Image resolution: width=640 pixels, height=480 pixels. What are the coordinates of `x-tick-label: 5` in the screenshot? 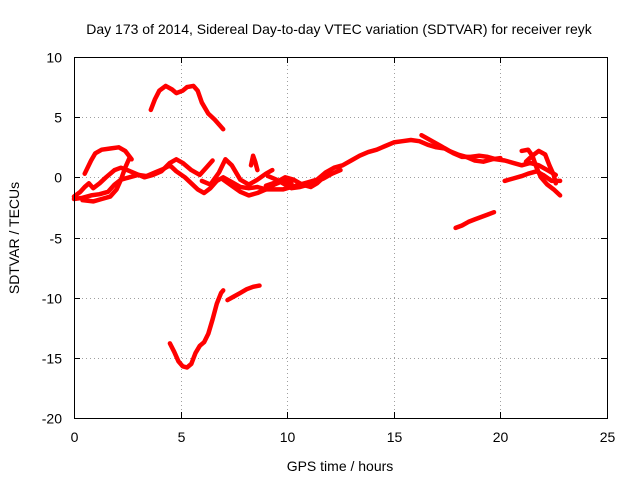 It's located at (182, 437).